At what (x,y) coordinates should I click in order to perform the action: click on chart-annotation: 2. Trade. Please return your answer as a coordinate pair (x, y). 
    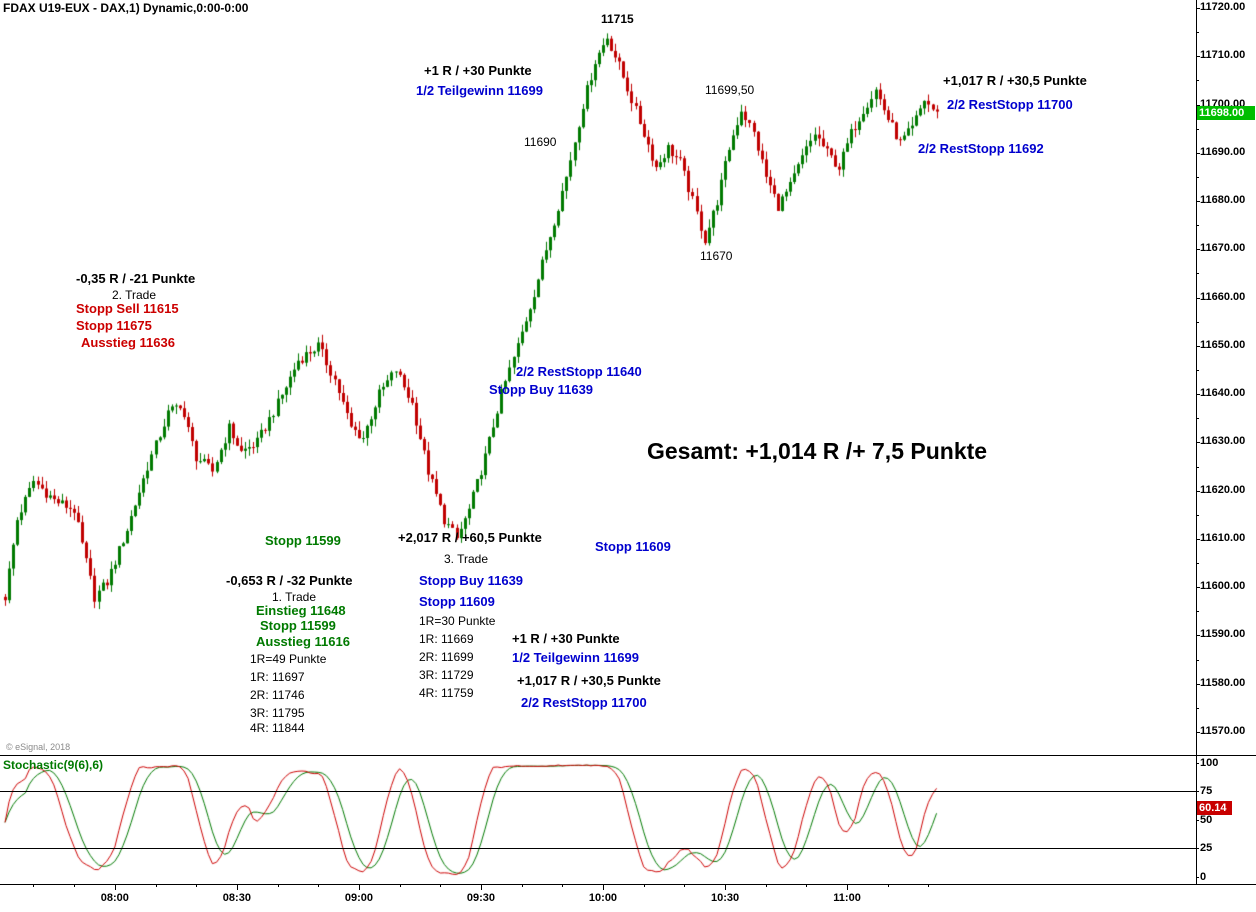
    Looking at the image, I should click on (134, 295).